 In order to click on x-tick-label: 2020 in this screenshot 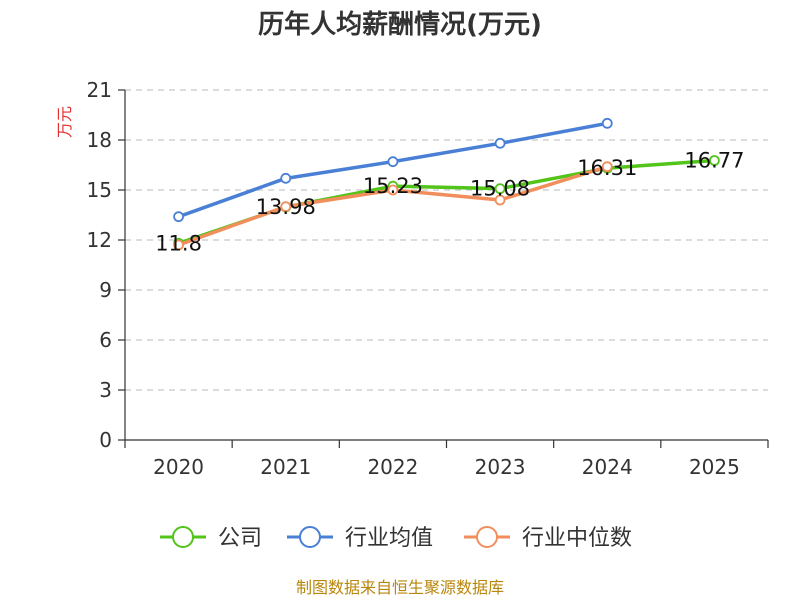, I will do `click(178, 467)`.